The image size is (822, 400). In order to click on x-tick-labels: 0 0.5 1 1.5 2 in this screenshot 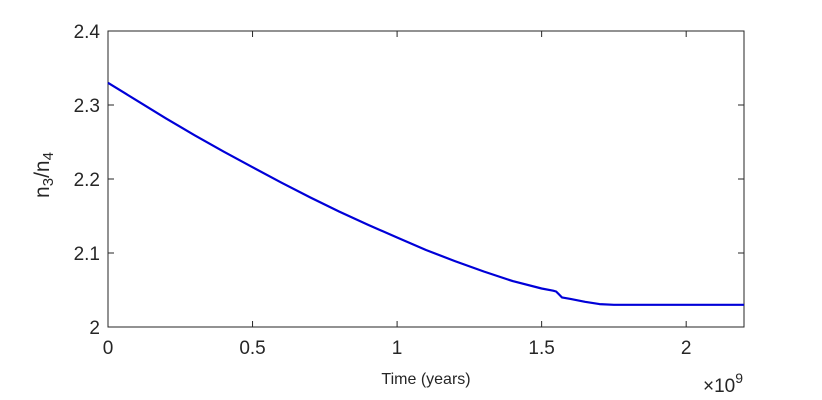, I will do `click(397, 348)`.